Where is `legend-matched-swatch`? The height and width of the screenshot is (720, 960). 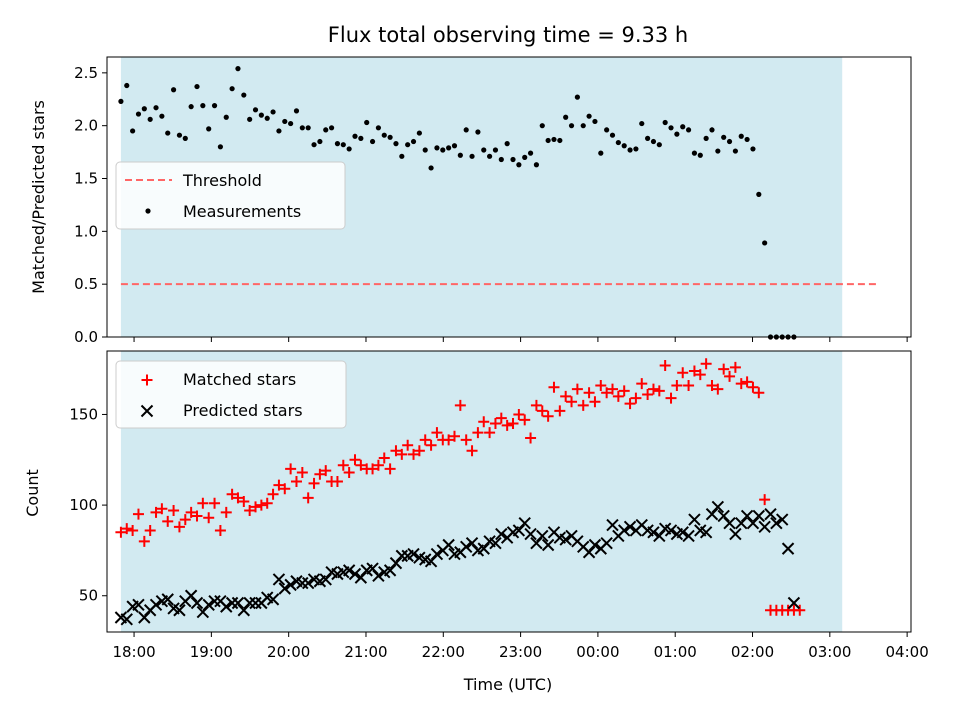
legend-matched-swatch is located at coordinates (147, 380).